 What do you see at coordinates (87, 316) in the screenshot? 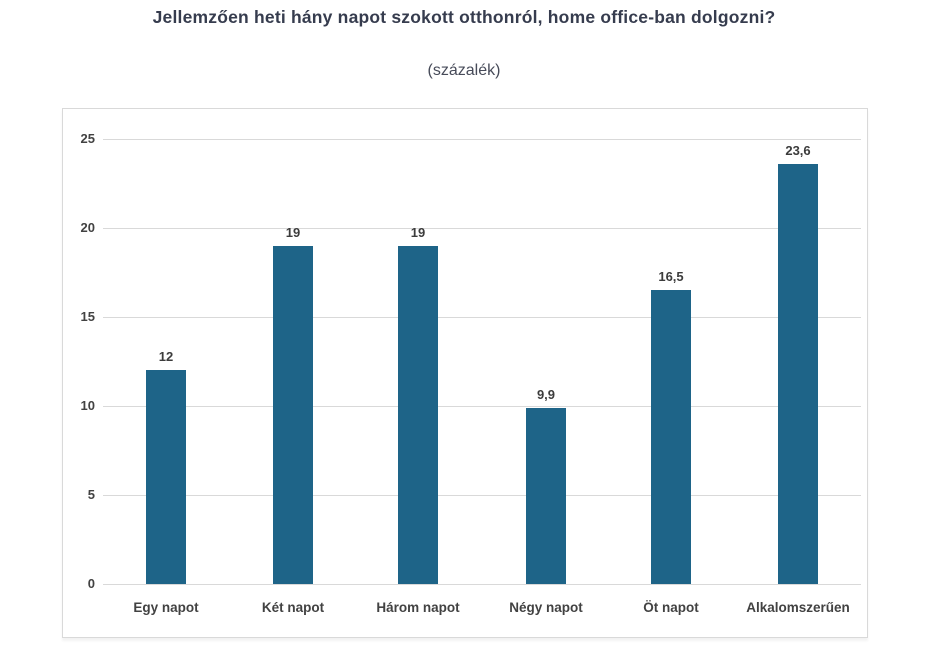
I see `y-tick-label: 15` at bounding box center [87, 316].